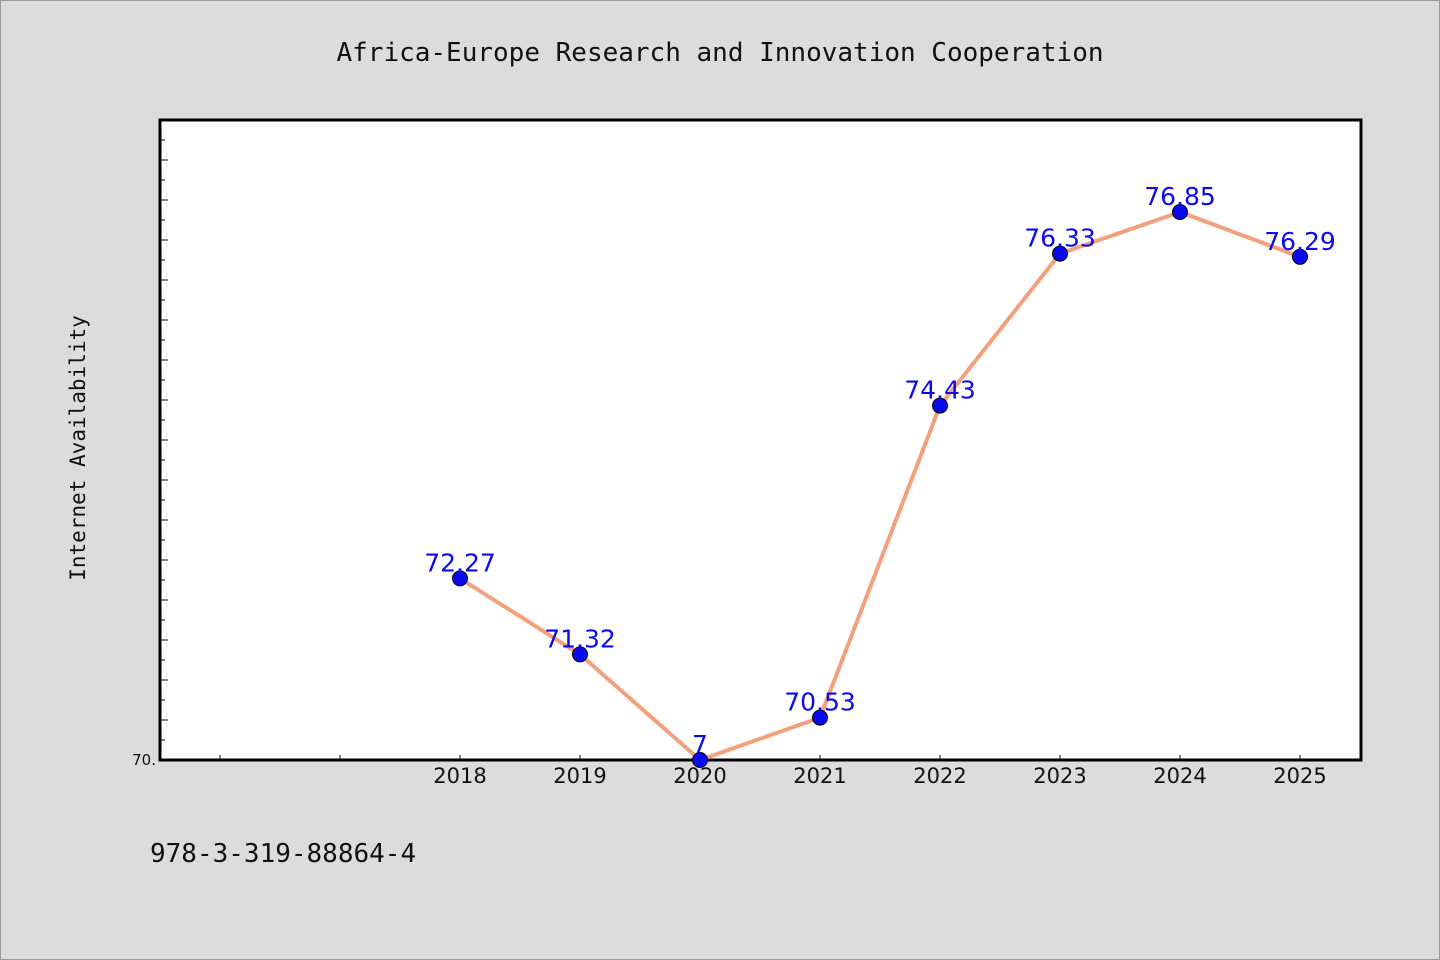  I want to click on data-label: 74.43, so click(940, 390).